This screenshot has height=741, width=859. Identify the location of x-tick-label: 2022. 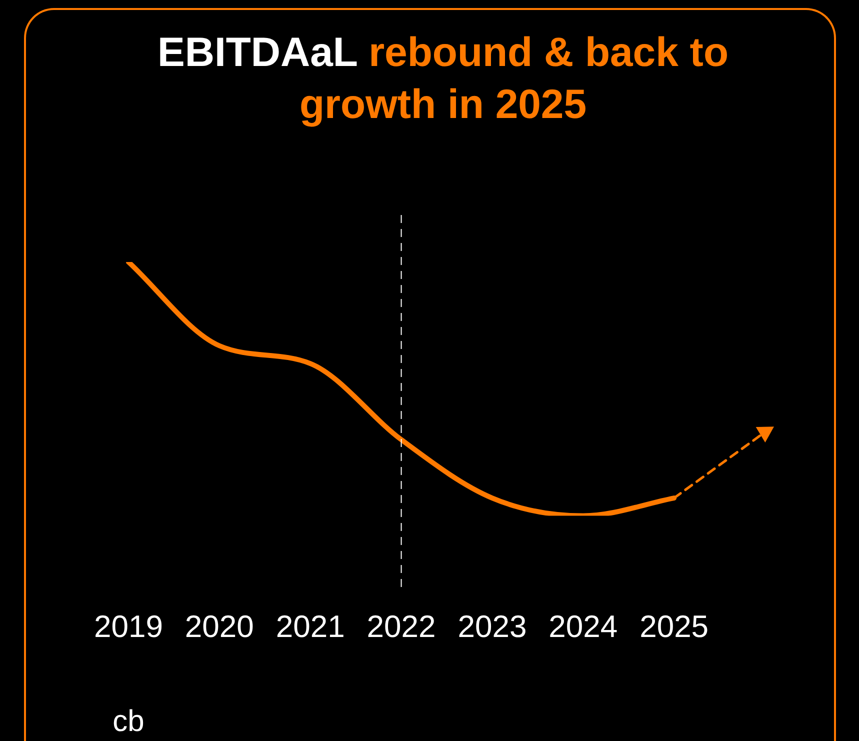
(401, 626).